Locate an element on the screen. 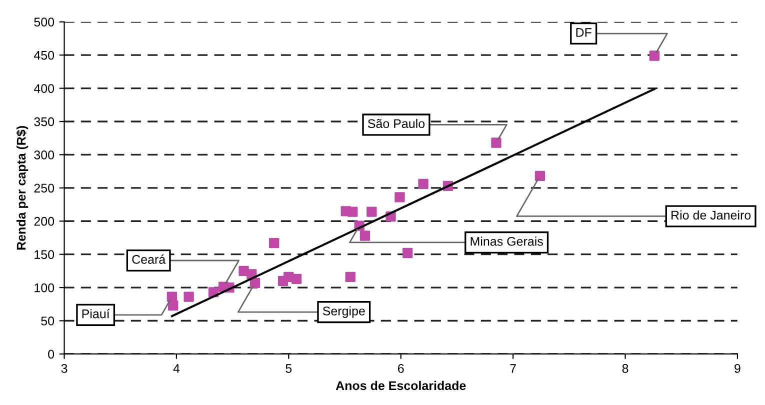 The height and width of the screenshot is (405, 765). y-axis-title: Renda per capta (R$) is located at coordinates (22, 188).